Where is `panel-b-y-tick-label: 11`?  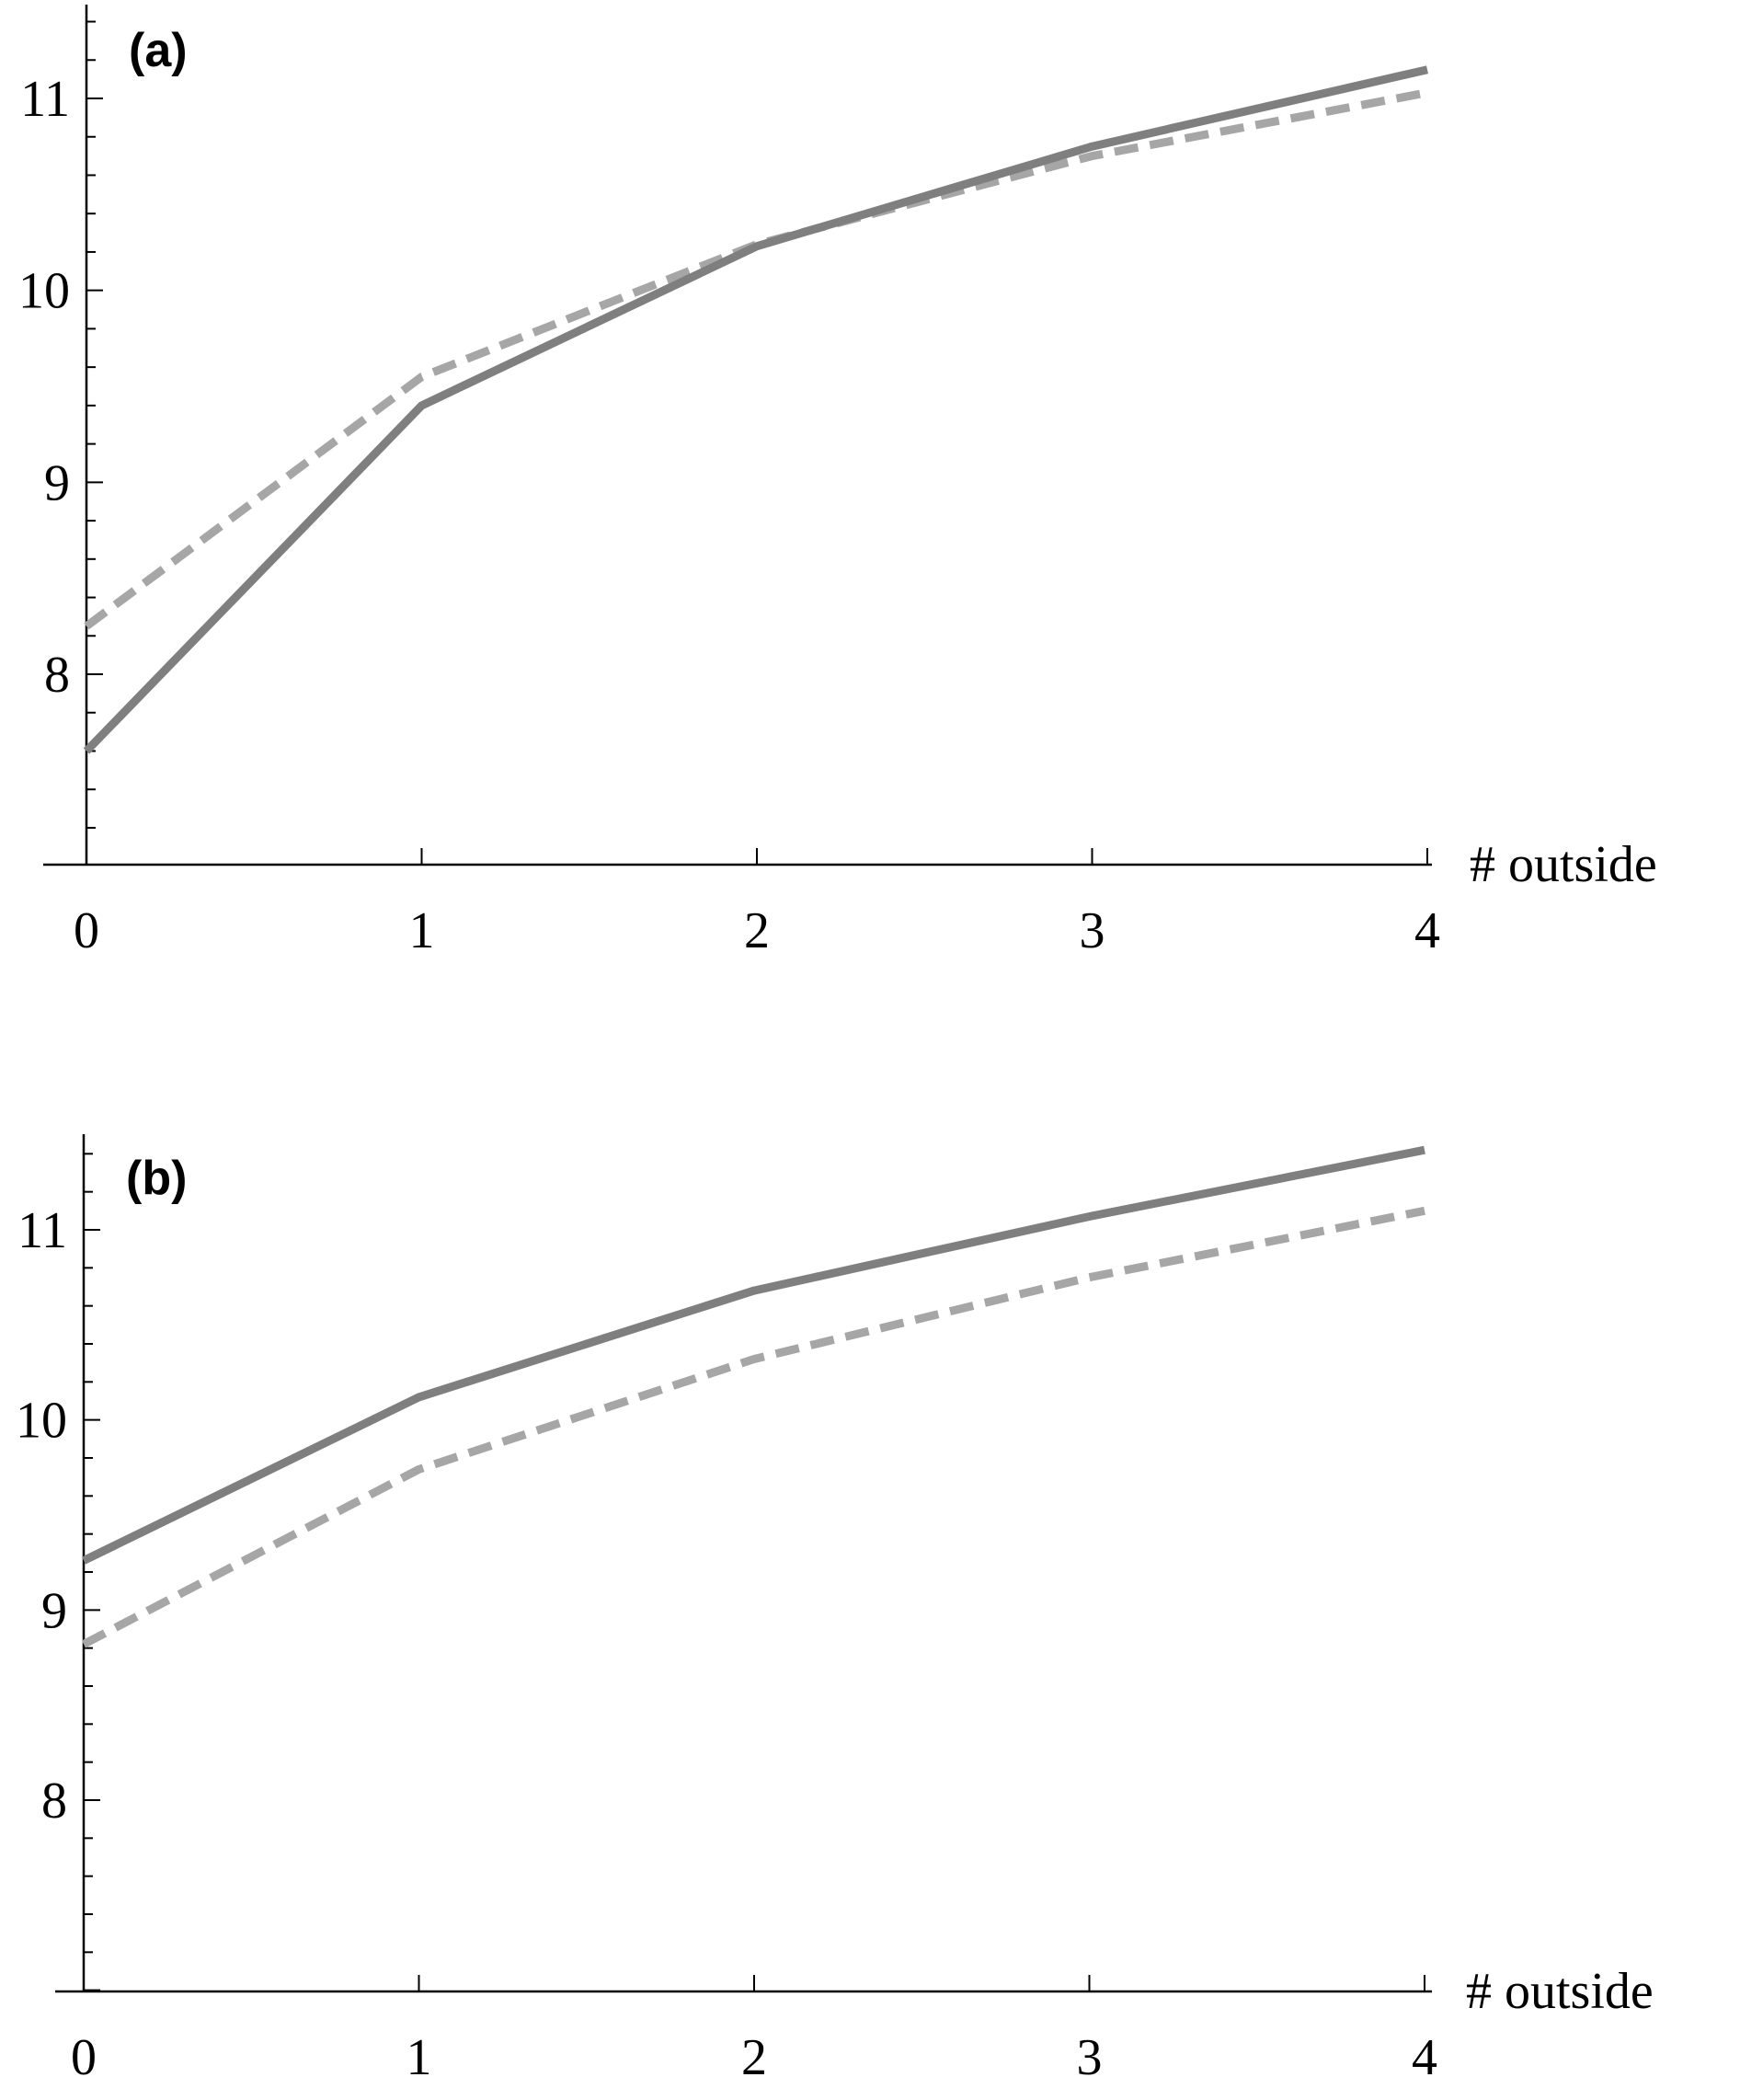 panel-b-y-tick-label: 11 is located at coordinates (42, 1230).